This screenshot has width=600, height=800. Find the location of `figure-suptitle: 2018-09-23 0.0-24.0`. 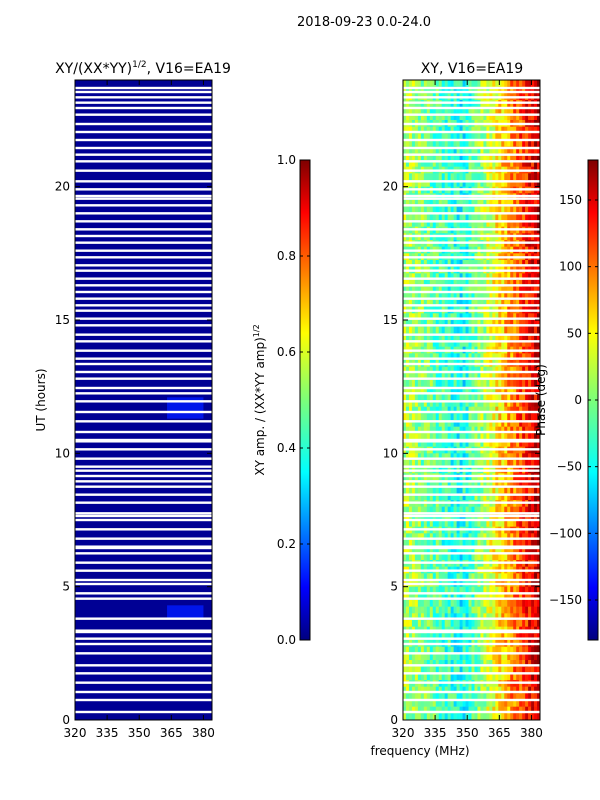

figure-suptitle: 2018-09-23 0.0-24.0 is located at coordinates (364, 22).